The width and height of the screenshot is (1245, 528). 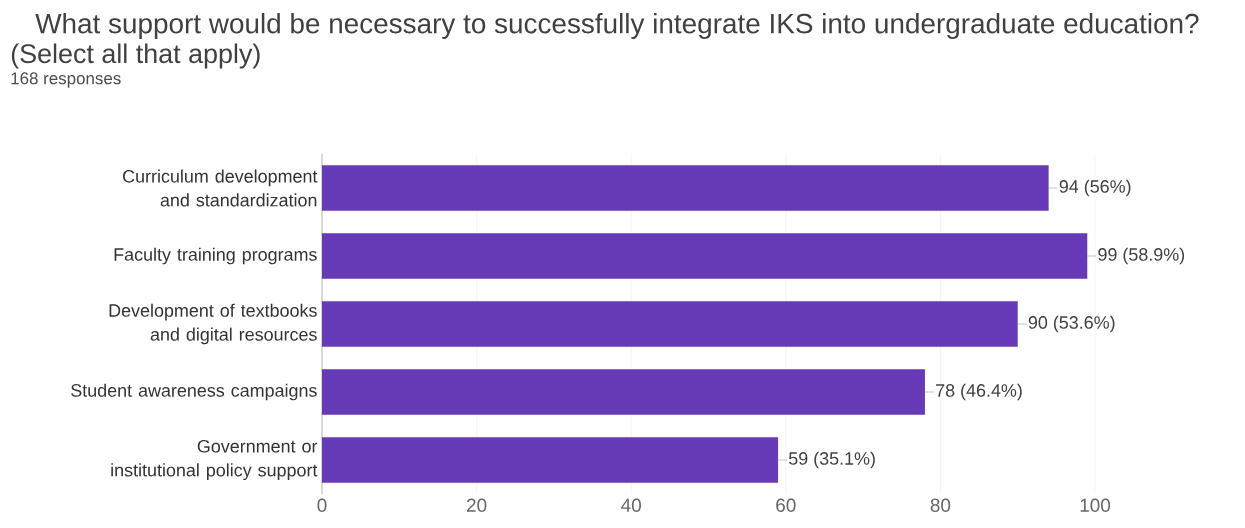 What do you see at coordinates (940, 505) in the screenshot?
I see `x-tick-label: 80` at bounding box center [940, 505].